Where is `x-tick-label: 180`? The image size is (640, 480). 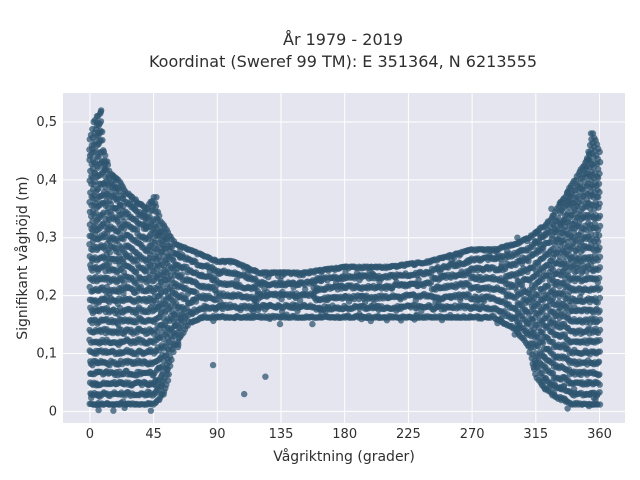 x-tick-label: 180 is located at coordinates (344, 434).